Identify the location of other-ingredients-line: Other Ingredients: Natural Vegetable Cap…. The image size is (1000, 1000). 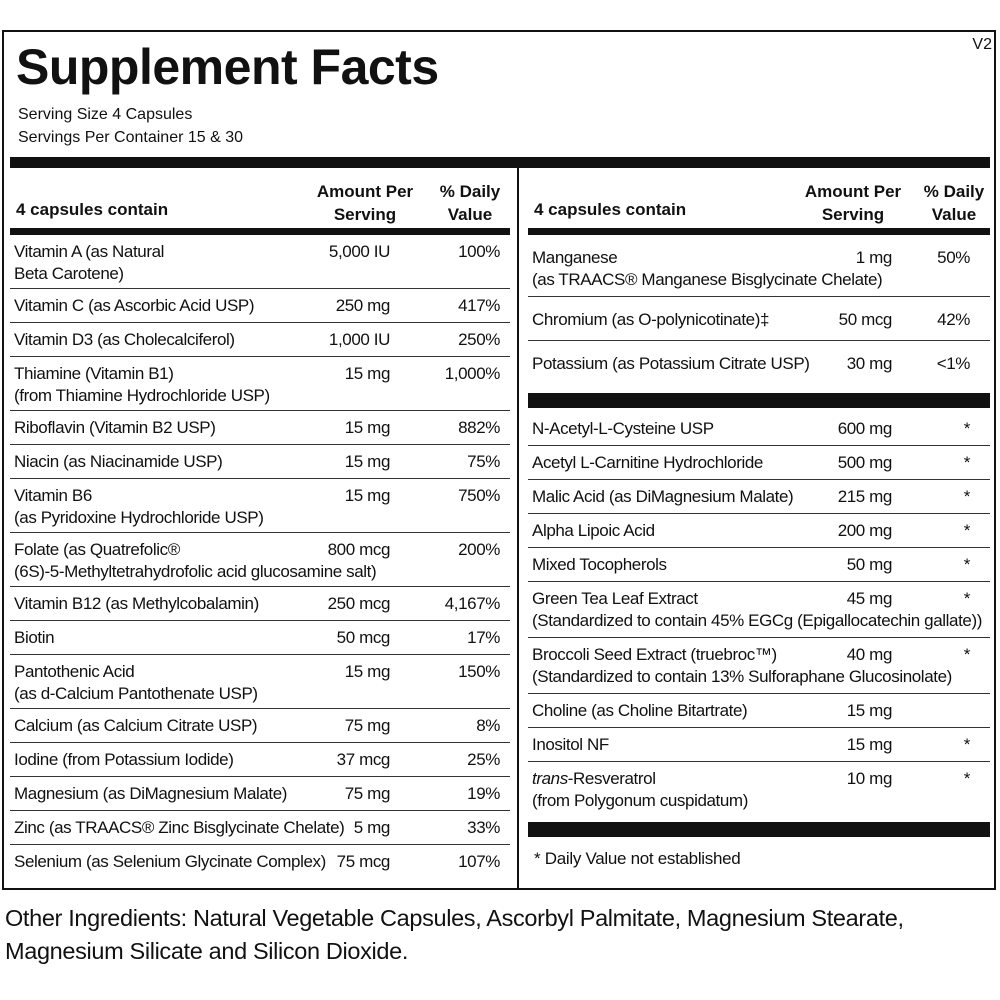
(454, 918).